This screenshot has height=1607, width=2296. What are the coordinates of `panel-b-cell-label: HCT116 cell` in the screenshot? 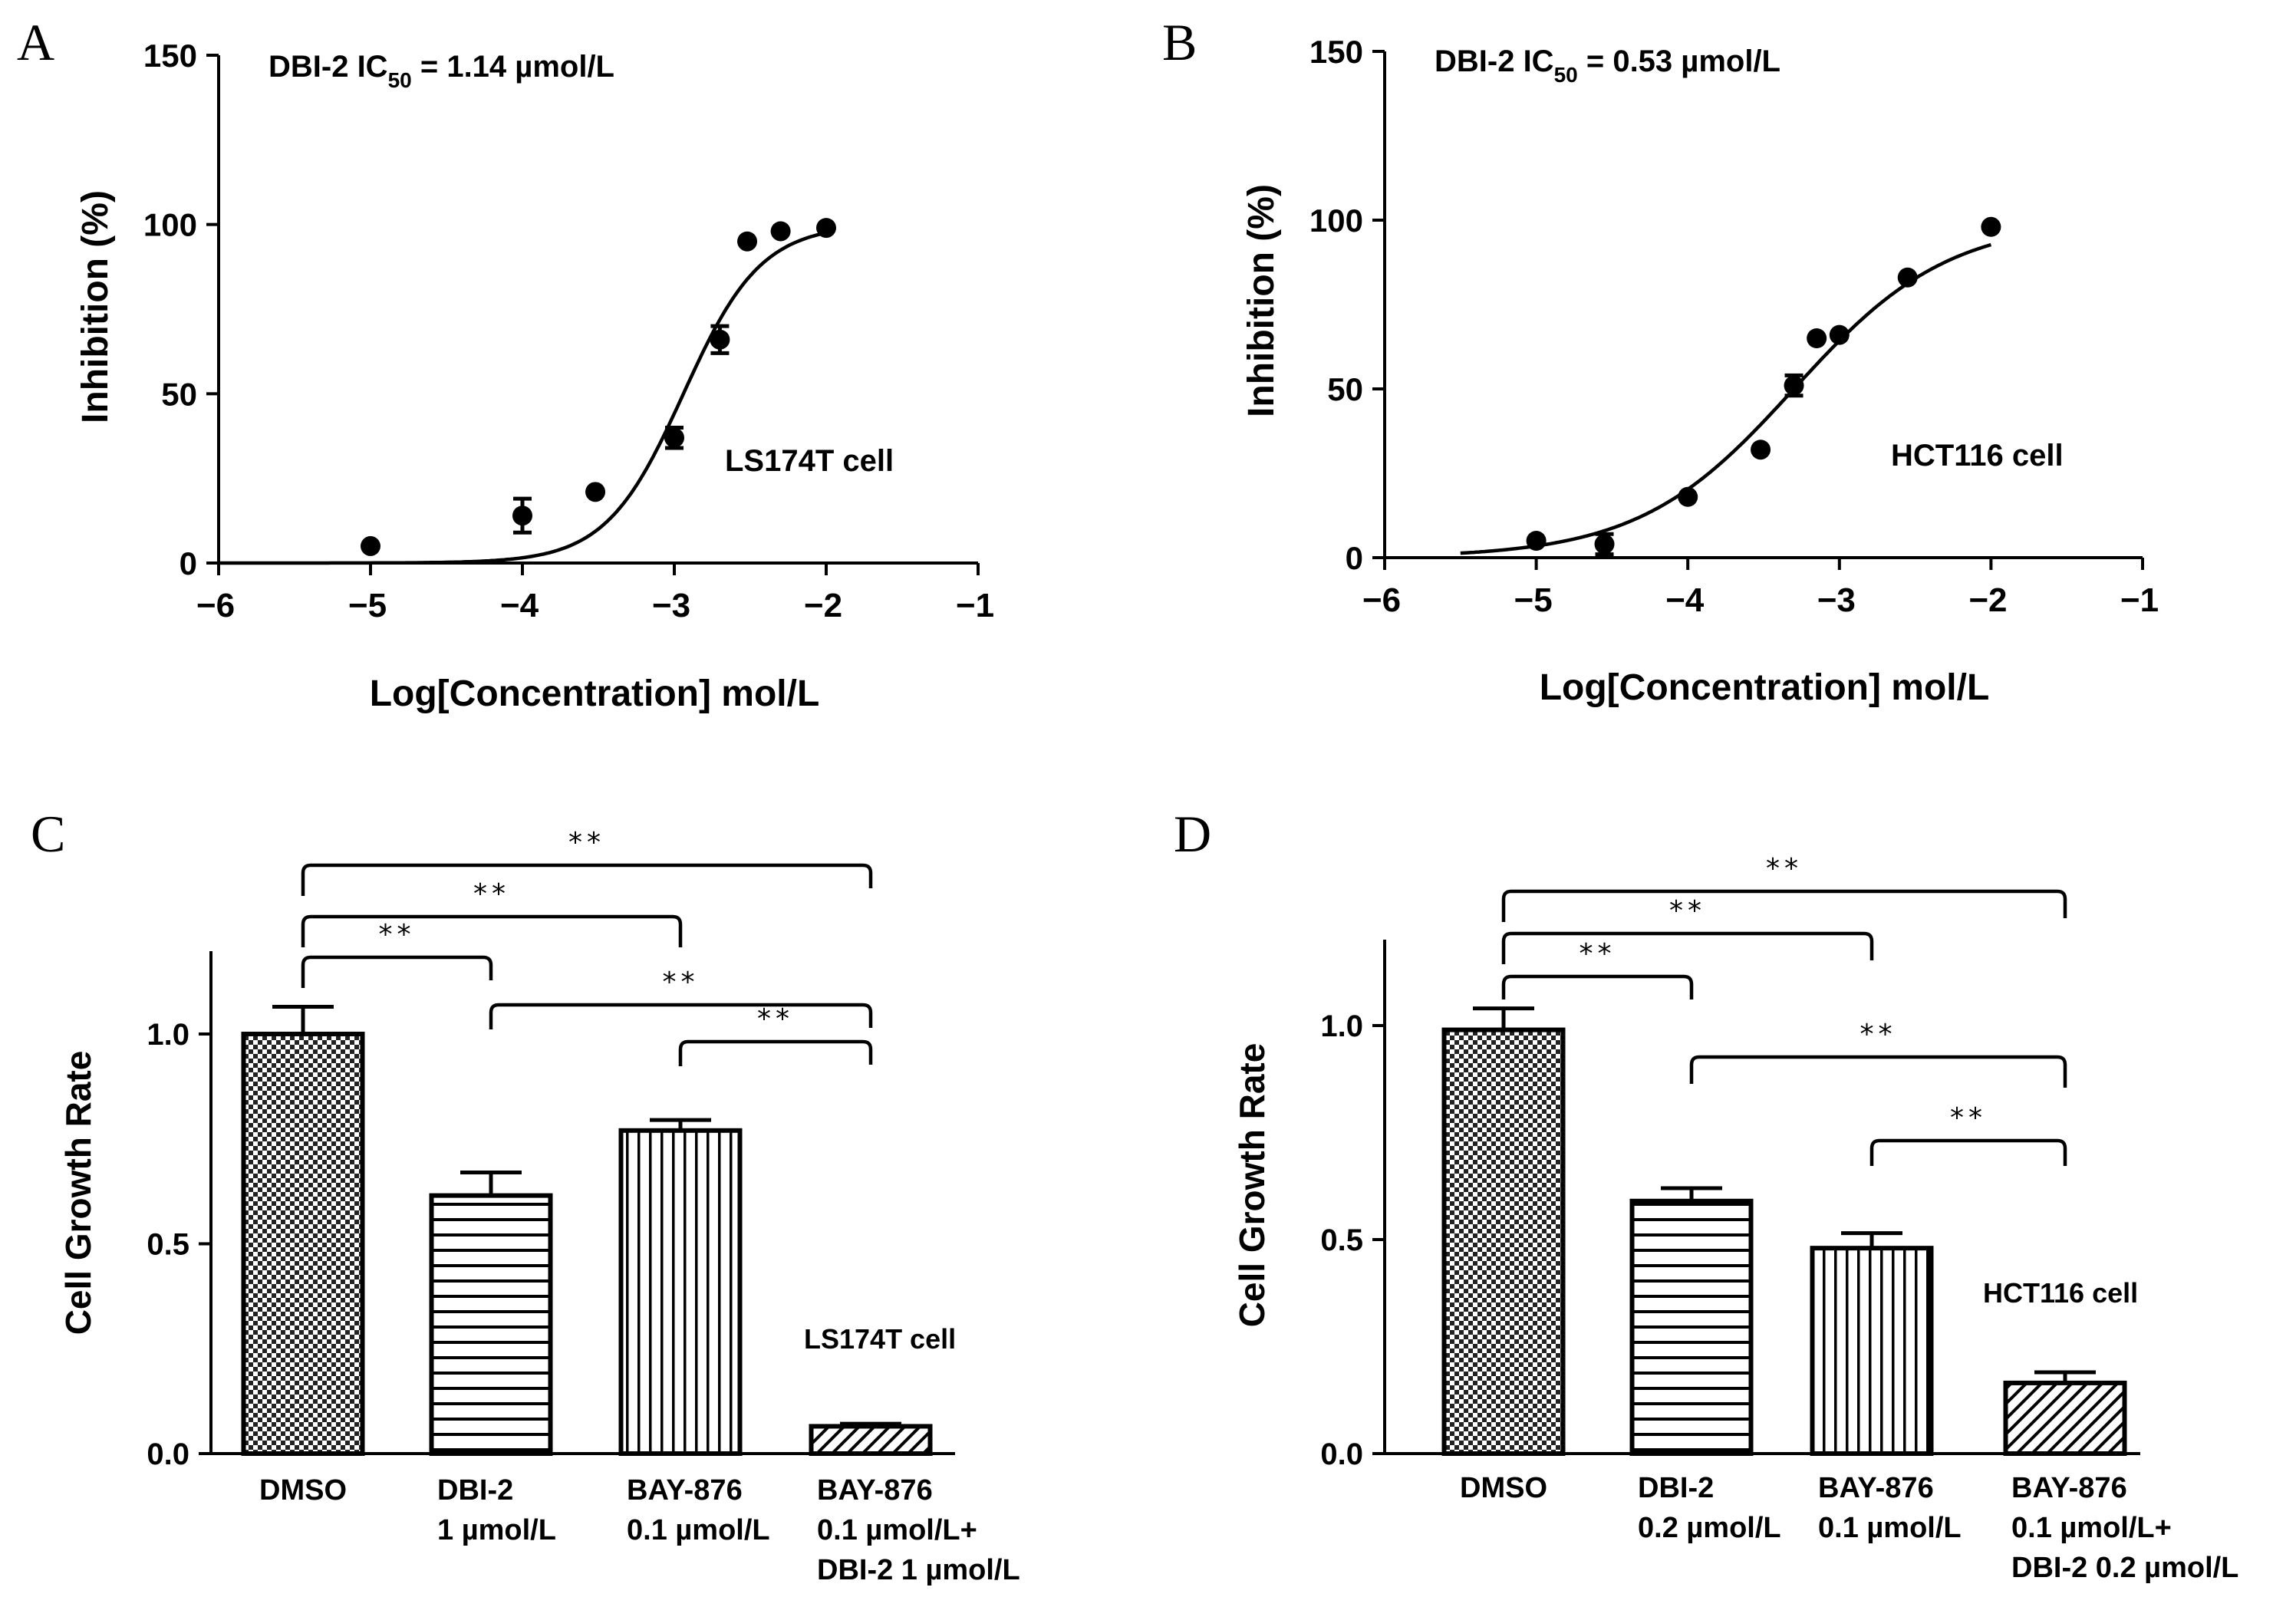 It's located at (1977, 456).